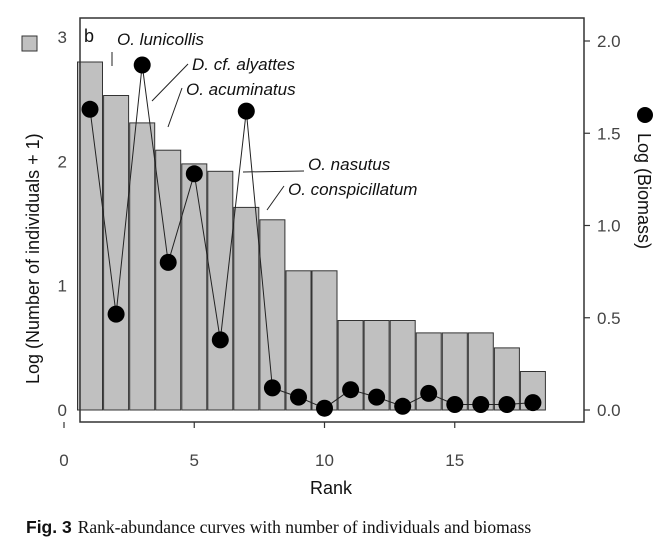  Describe the element at coordinates (241, 89) in the screenshot. I see `species-label: O. acuminatus` at that location.